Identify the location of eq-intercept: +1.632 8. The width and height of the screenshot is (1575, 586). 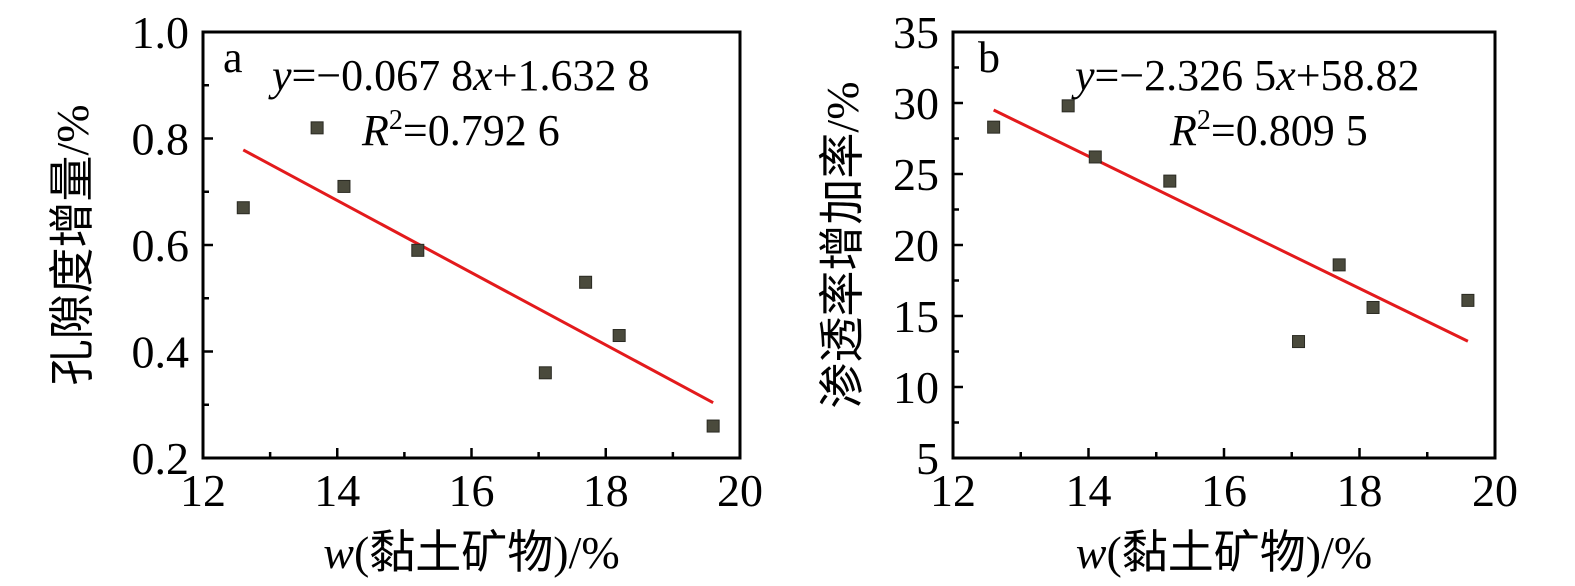
(571, 75).